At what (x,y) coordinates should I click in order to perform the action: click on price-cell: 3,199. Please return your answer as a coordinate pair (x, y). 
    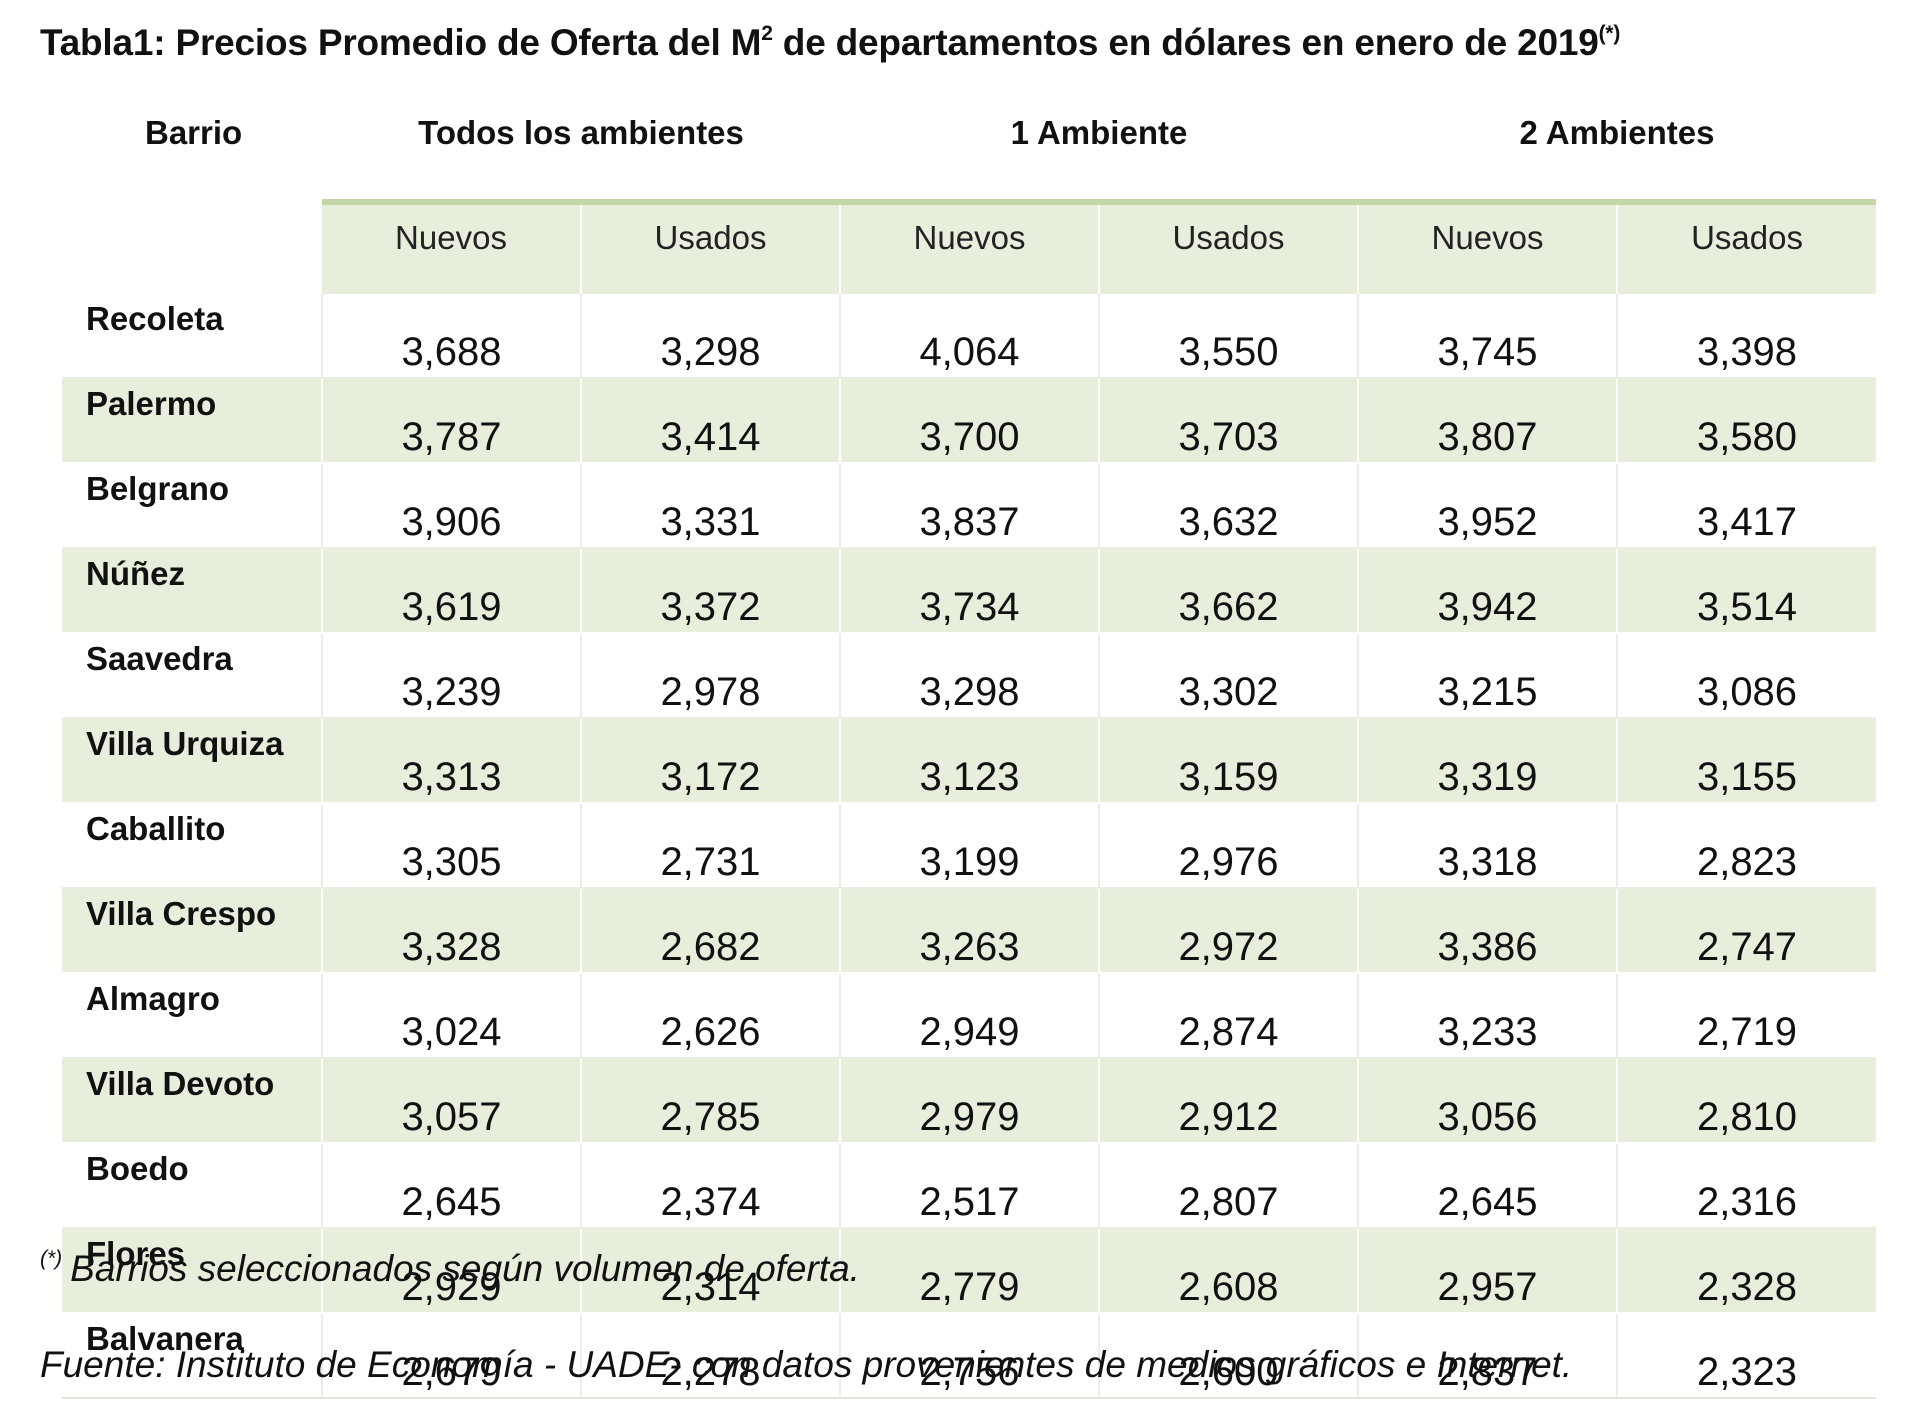
    Looking at the image, I should click on (969, 846).